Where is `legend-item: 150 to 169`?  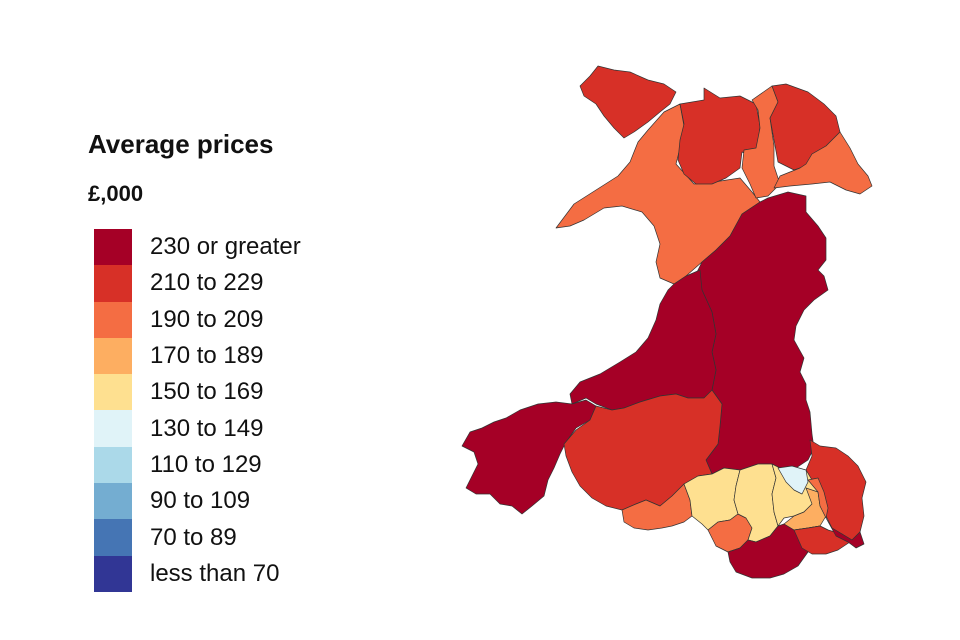 legend-item: 150 to 169 is located at coordinates (197, 392).